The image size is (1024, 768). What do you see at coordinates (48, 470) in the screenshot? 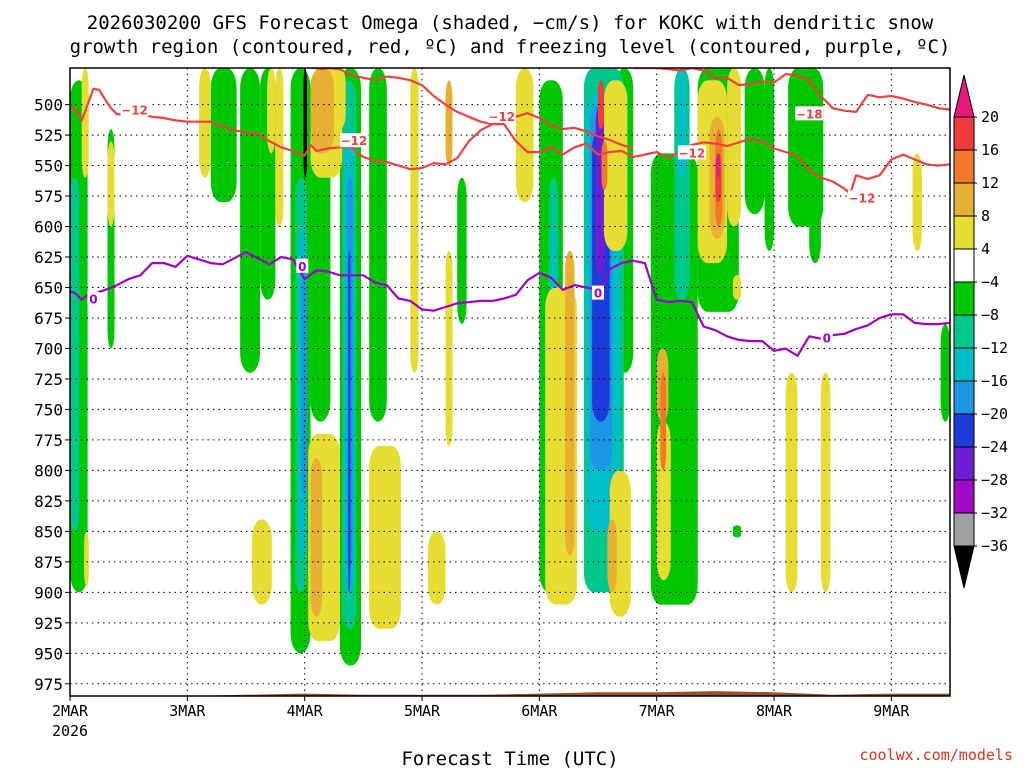
I see `y-tick-label: 800` at bounding box center [48, 470].